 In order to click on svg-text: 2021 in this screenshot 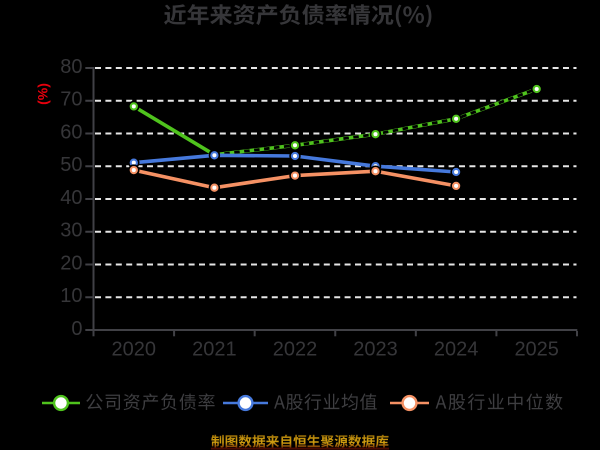, I will do `click(214, 350)`.